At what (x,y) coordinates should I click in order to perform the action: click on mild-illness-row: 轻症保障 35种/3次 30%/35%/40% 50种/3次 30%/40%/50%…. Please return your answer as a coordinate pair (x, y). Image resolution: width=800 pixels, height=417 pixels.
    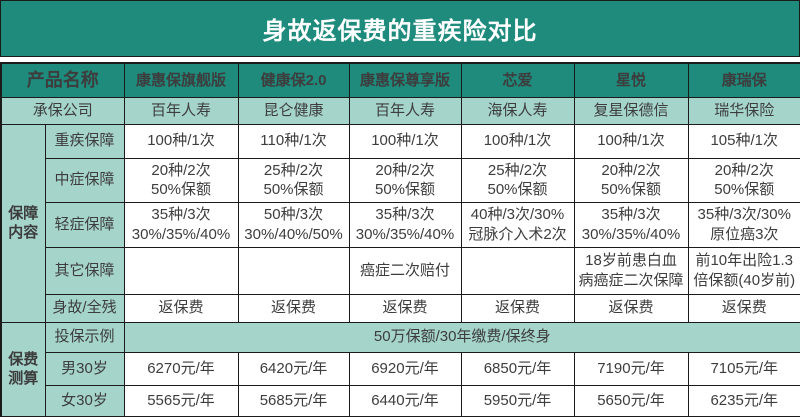
    Looking at the image, I should click on (400, 224).